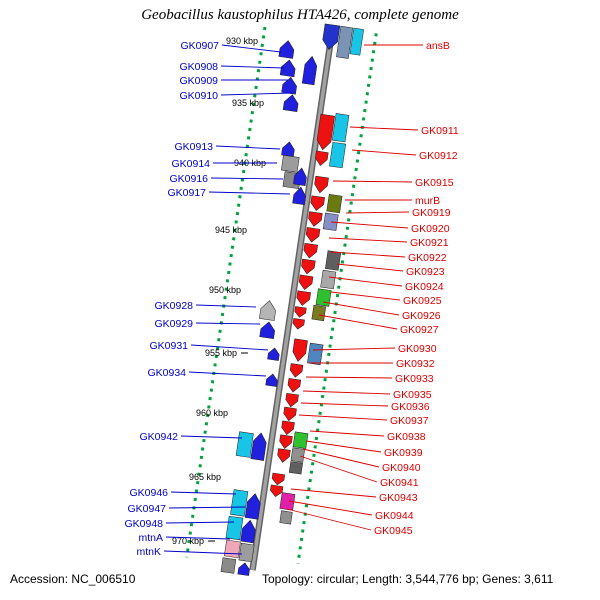 This screenshot has height=600, width=600. What do you see at coordinates (398, 498) in the screenshot?
I see `gene-label-GK0943: GK0943` at bounding box center [398, 498].